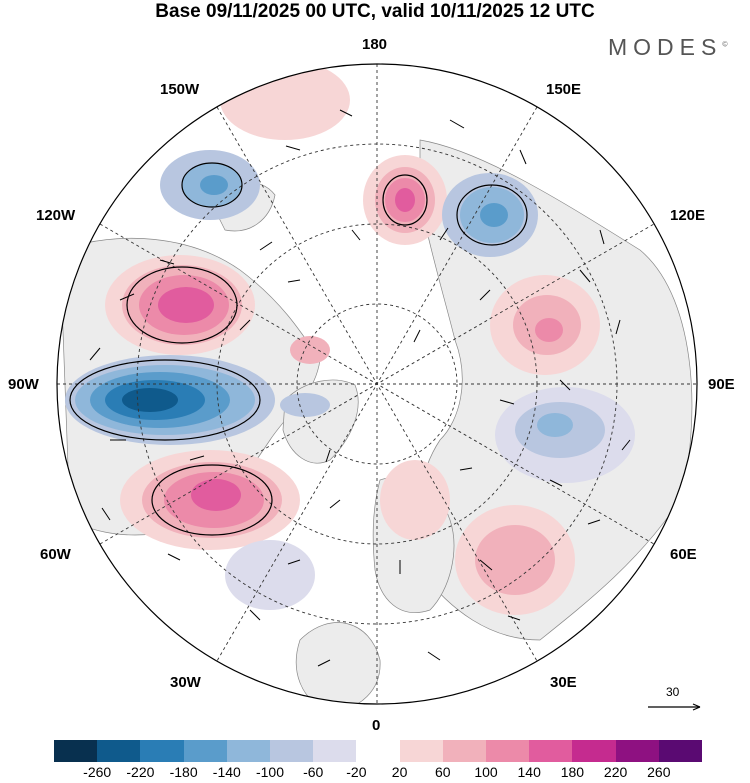  What do you see at coordinates (415, 500) in the screenshot?
I see `anomaly-pos-scandinavia` at bounding box center [415, 500].